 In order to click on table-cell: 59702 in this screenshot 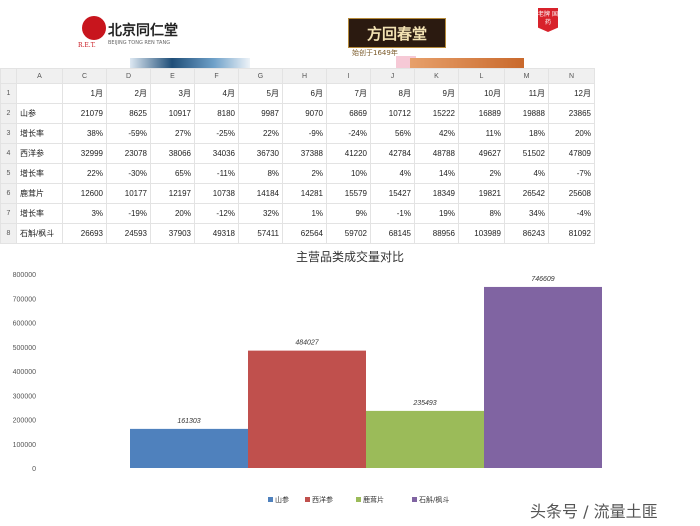, I will do `click(349, 234)`.